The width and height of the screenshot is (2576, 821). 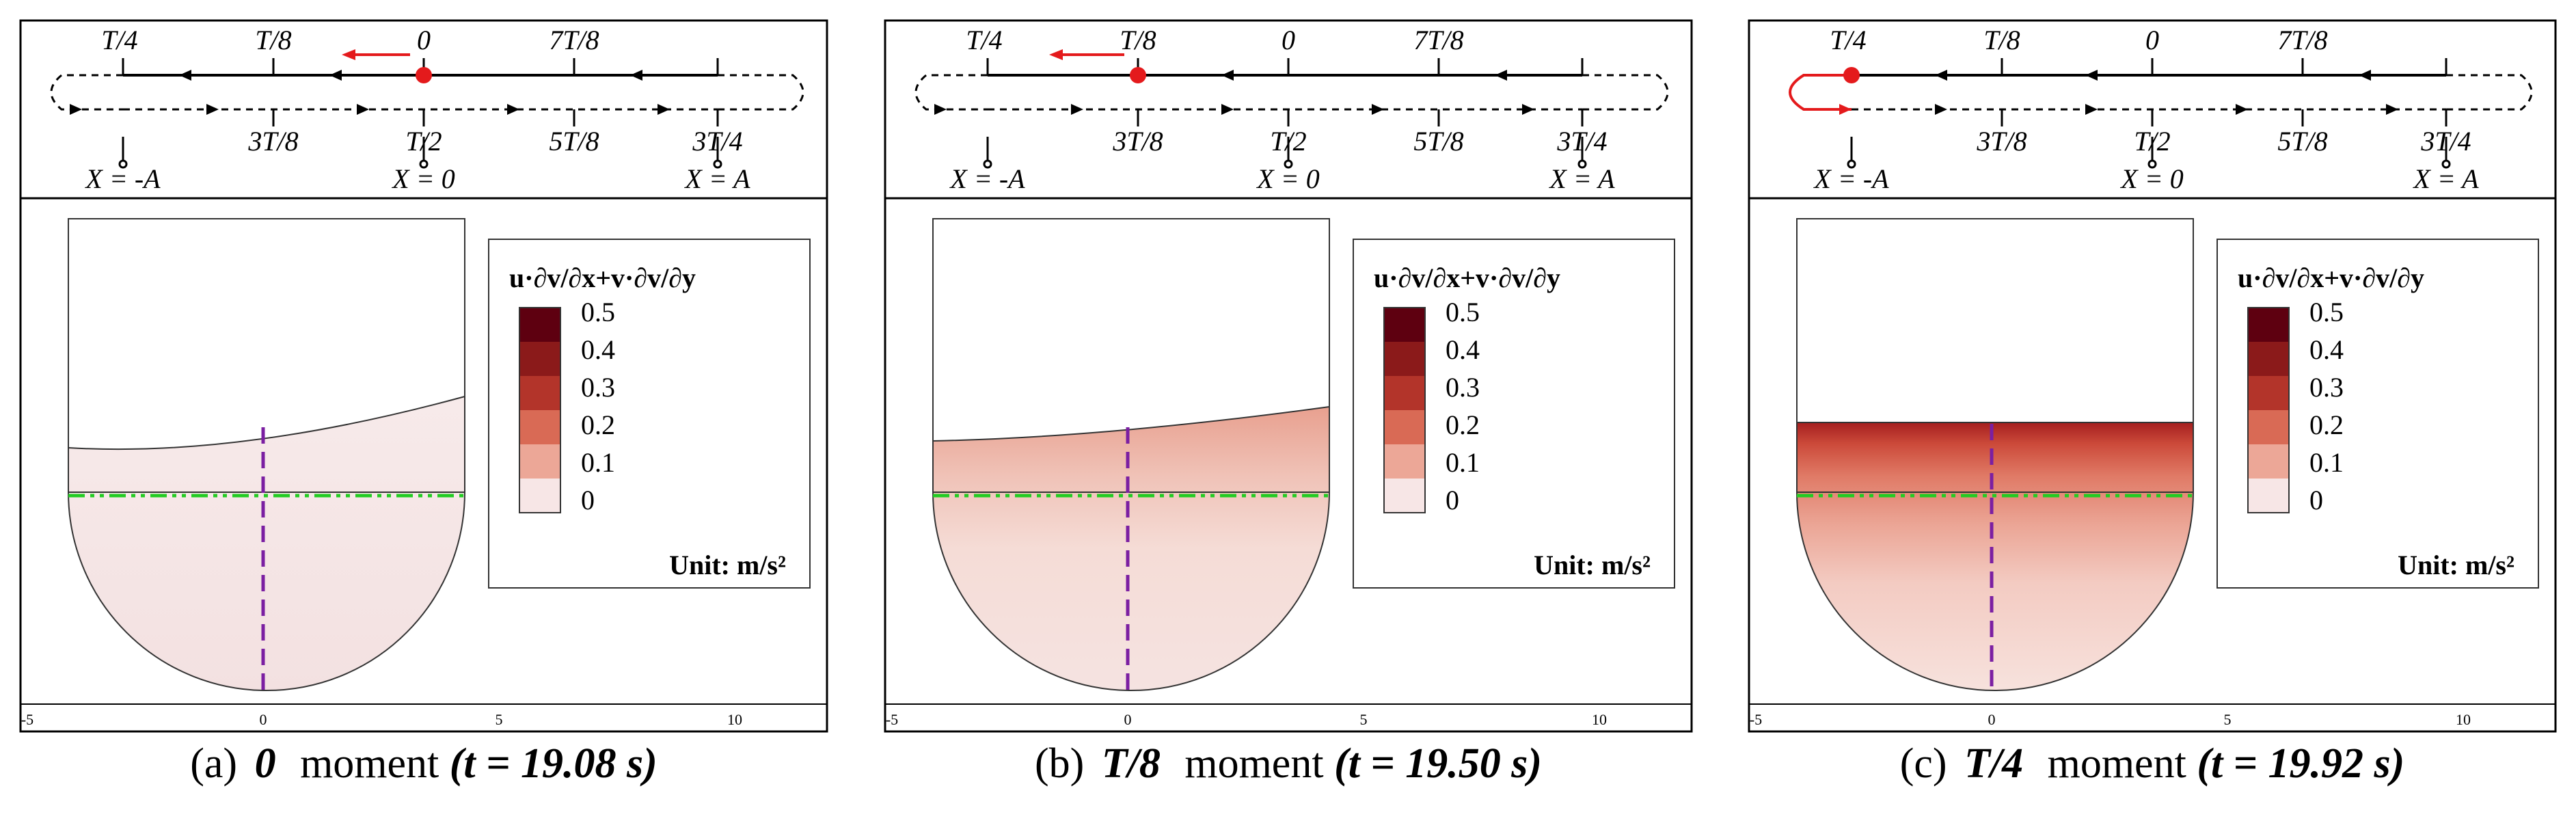 I want to click on caption-letter: (a), so click(x=214, y=763).